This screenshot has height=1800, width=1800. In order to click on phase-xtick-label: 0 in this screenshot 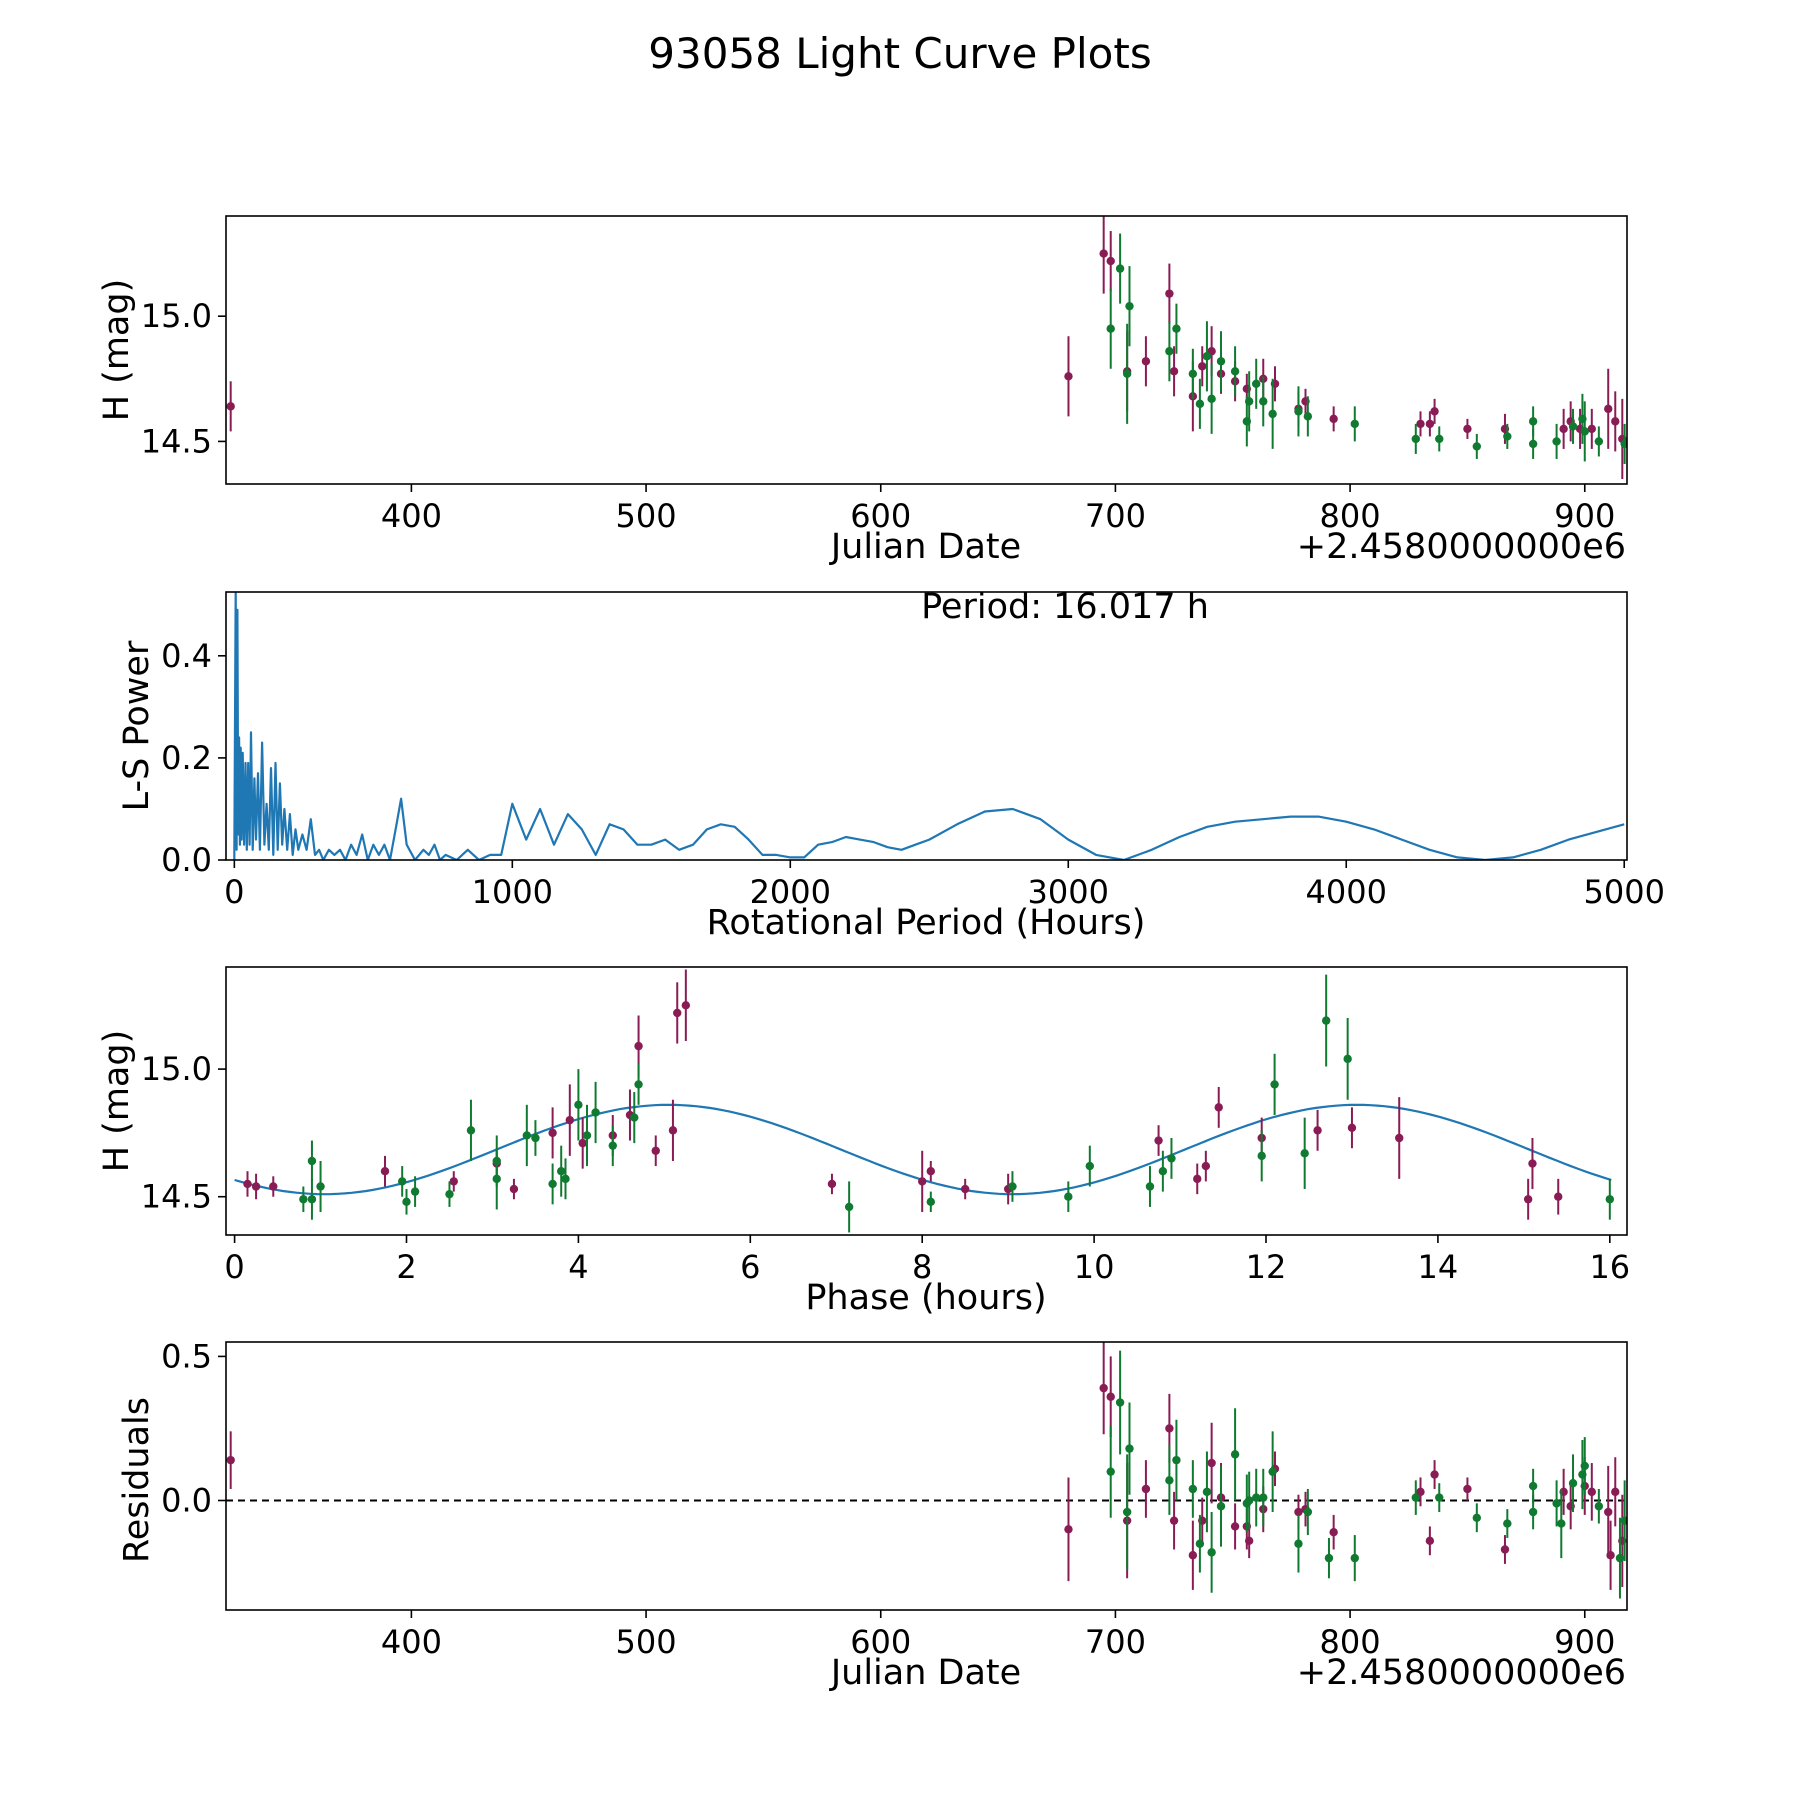, I will do `click(234, 1267)`.